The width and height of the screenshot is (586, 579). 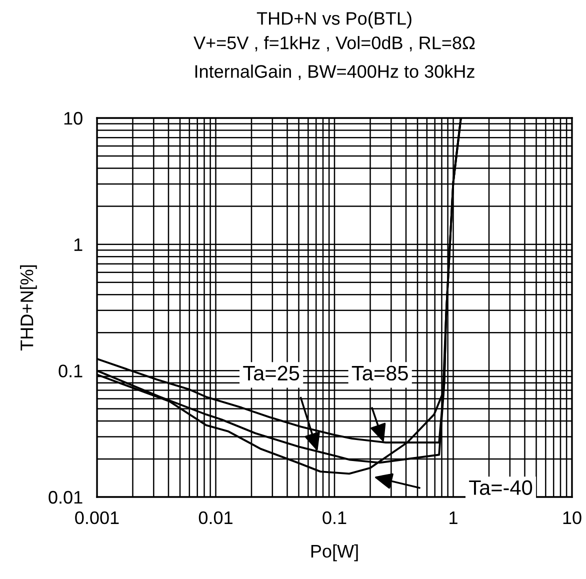 I want to click on chart-title: THD+N vs Po(BTL), so click(x=334, y=20).